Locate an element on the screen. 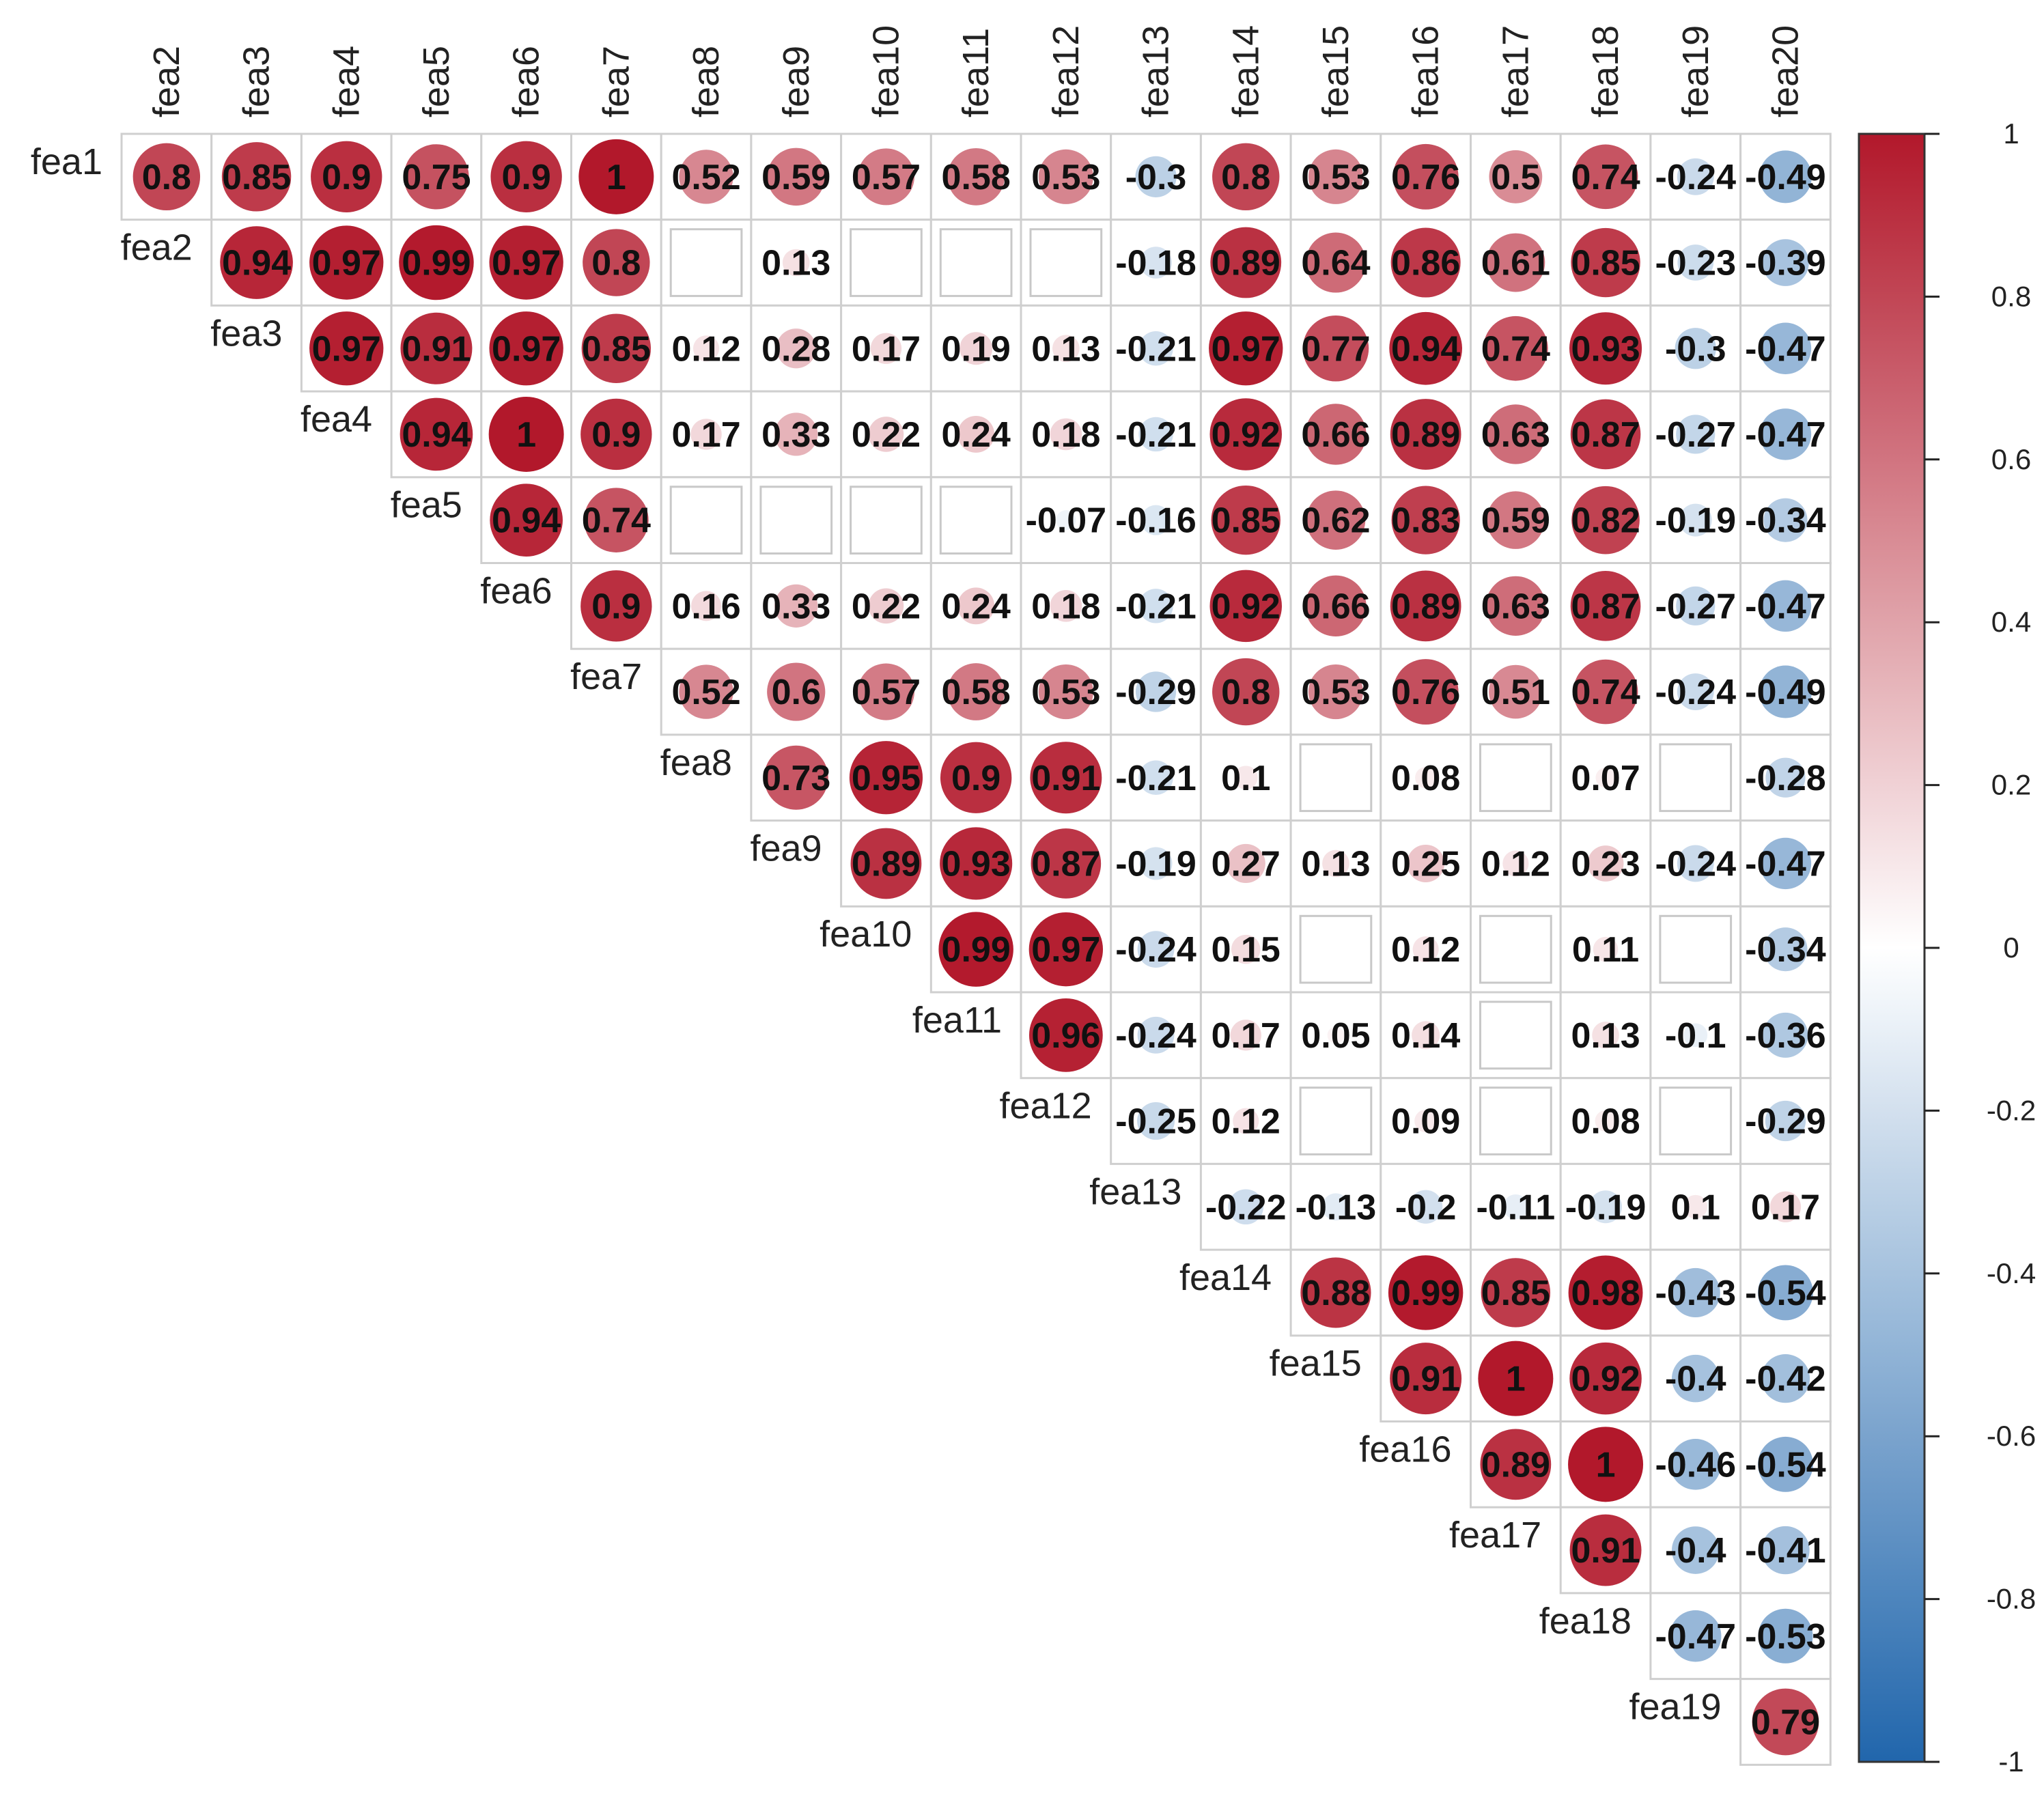 Image resolution: width=2044 pixels, height=1796 pixels. correlation-value-label: 0.53 is located at coordinates (1335, 177).